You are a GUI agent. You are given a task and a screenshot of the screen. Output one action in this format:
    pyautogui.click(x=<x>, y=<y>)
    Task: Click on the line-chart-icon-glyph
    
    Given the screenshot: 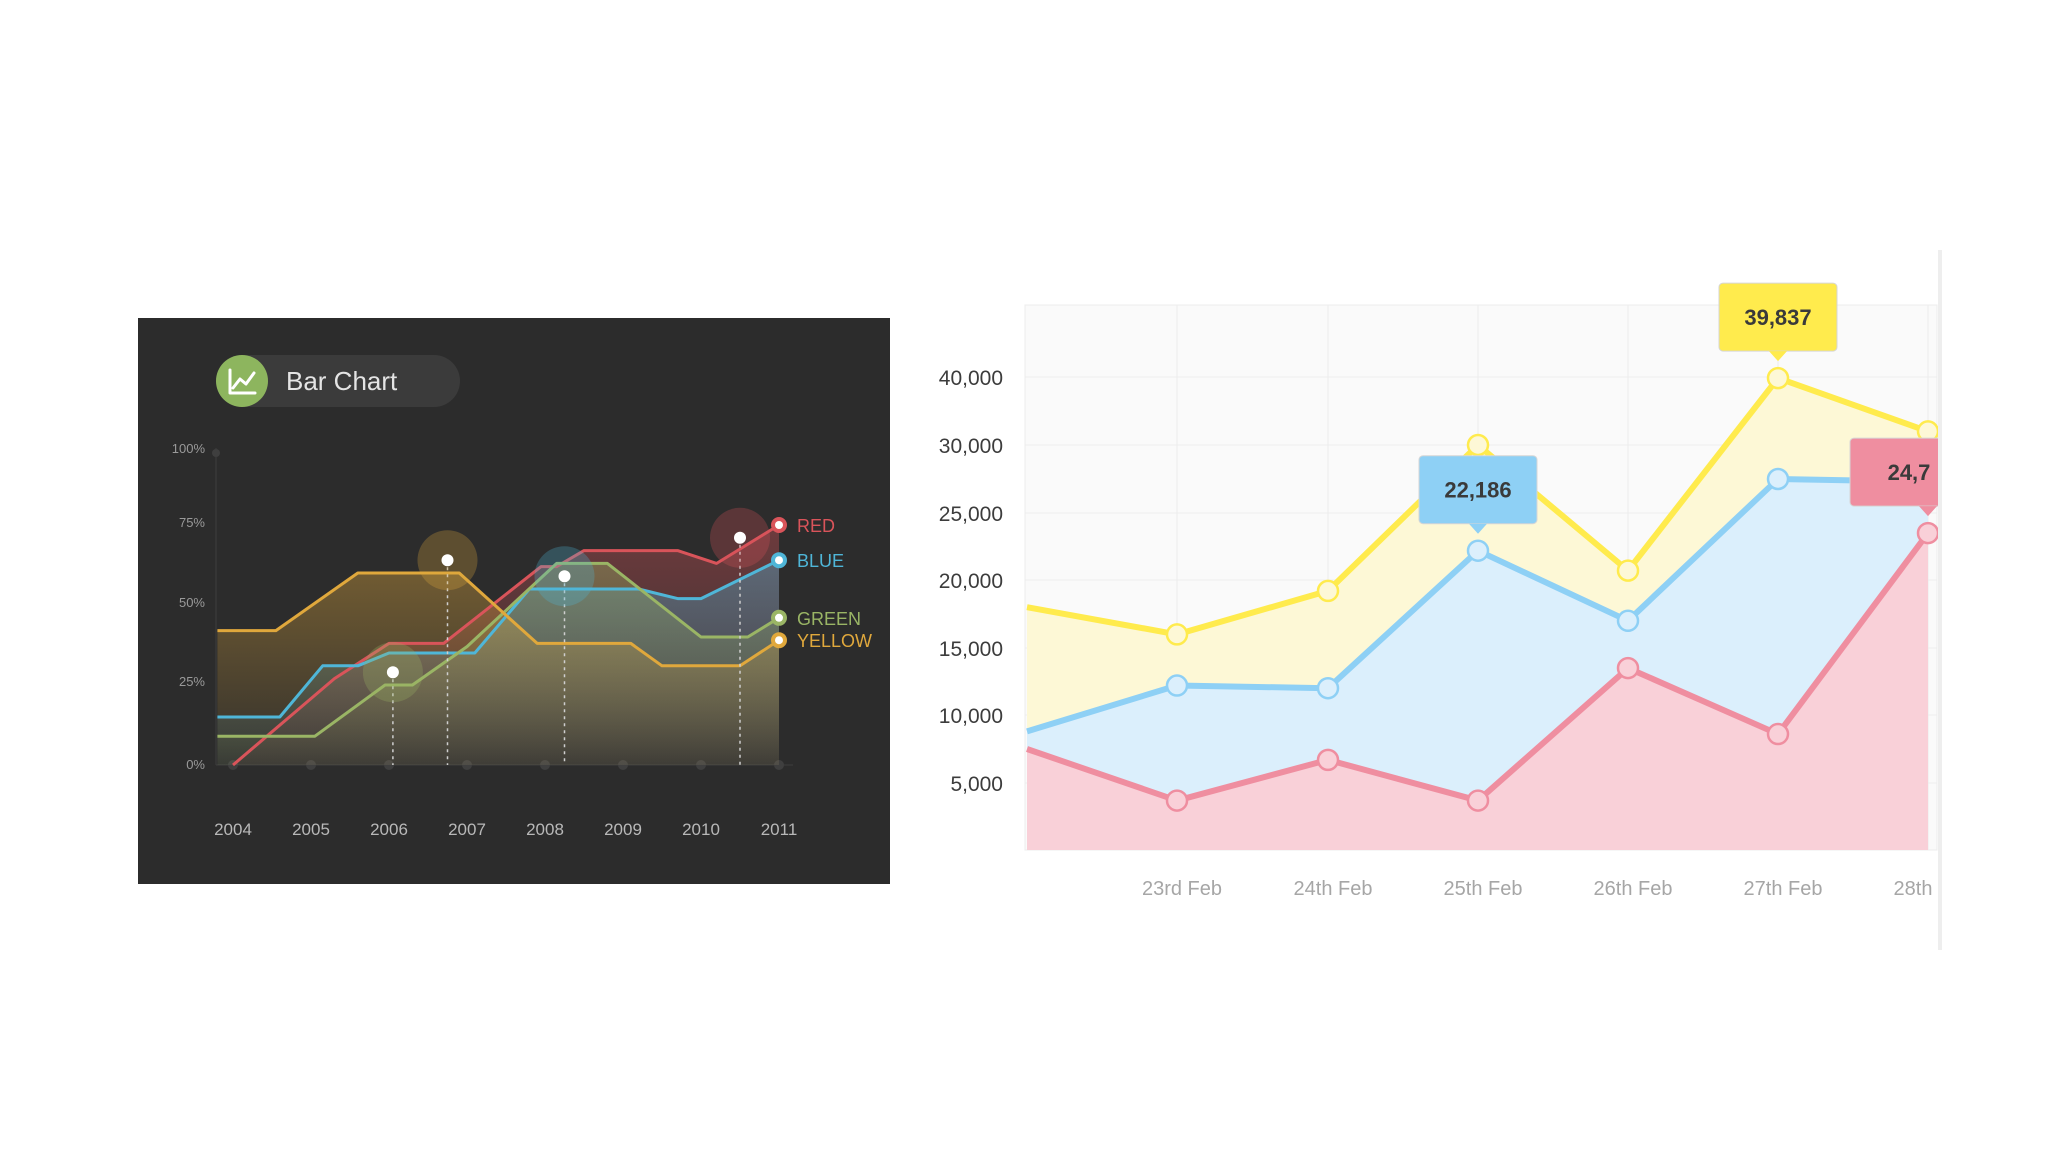 What is the action you would take?
    pyautogui.click(x=242, y=381)
    